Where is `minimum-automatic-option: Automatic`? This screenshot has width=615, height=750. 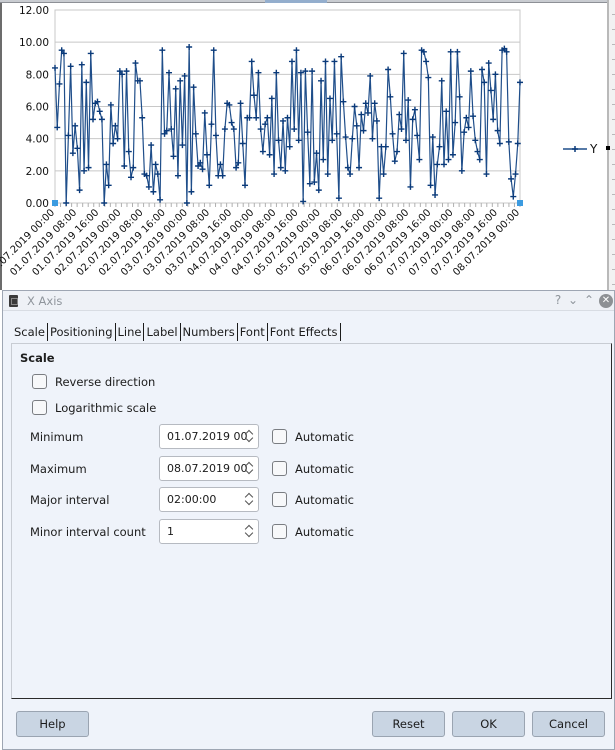 minimum-automatic-option: Automatic is located at coordinates (313, 436).